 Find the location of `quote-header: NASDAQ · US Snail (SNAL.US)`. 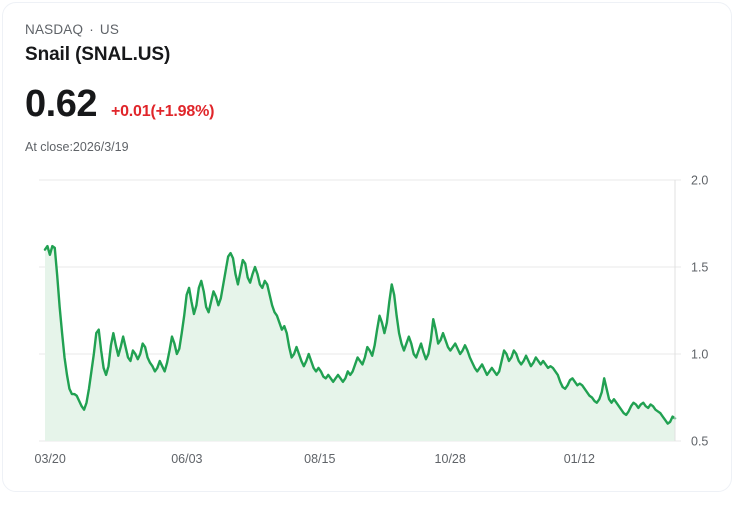

quote-header: NASDAQ · US Snail (SNAL.US) is located at coordinates (325, 44).